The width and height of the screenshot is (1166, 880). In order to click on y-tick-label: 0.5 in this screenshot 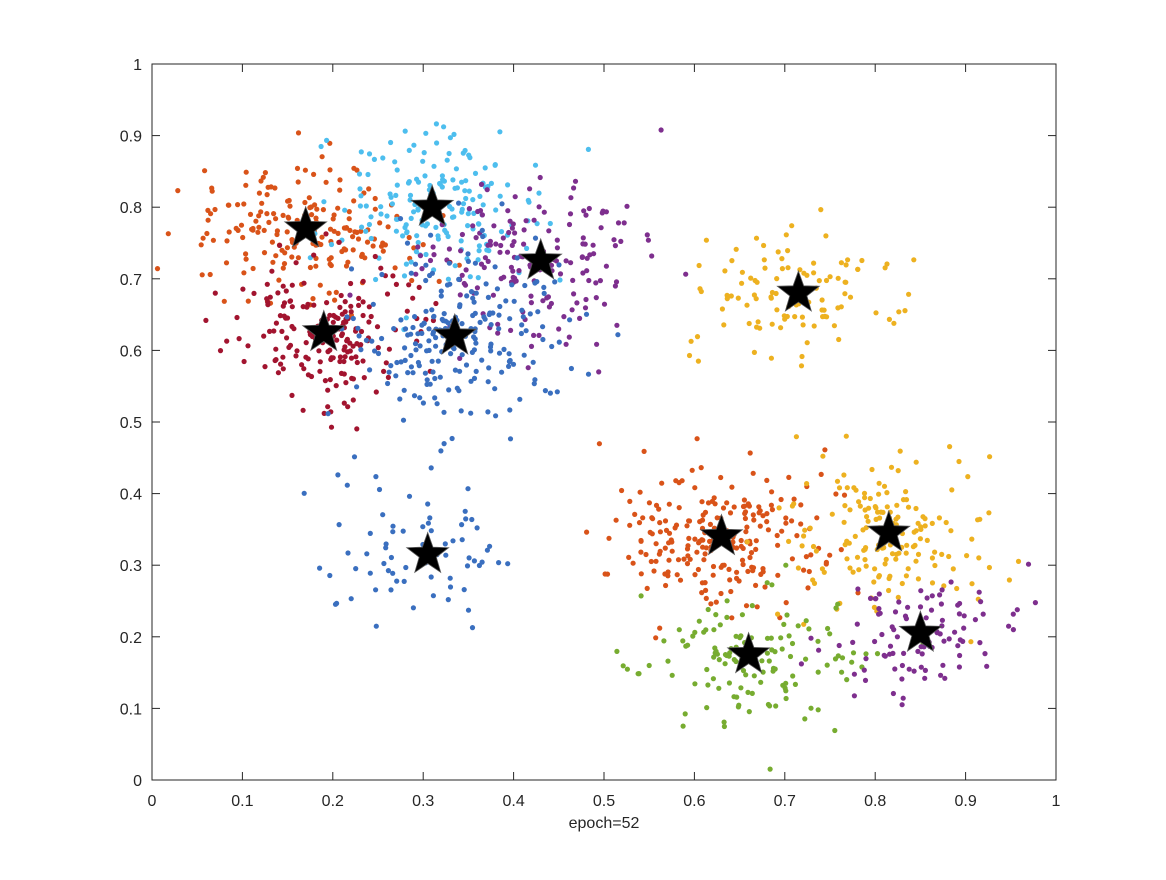, I will do `click(131, 423)`.